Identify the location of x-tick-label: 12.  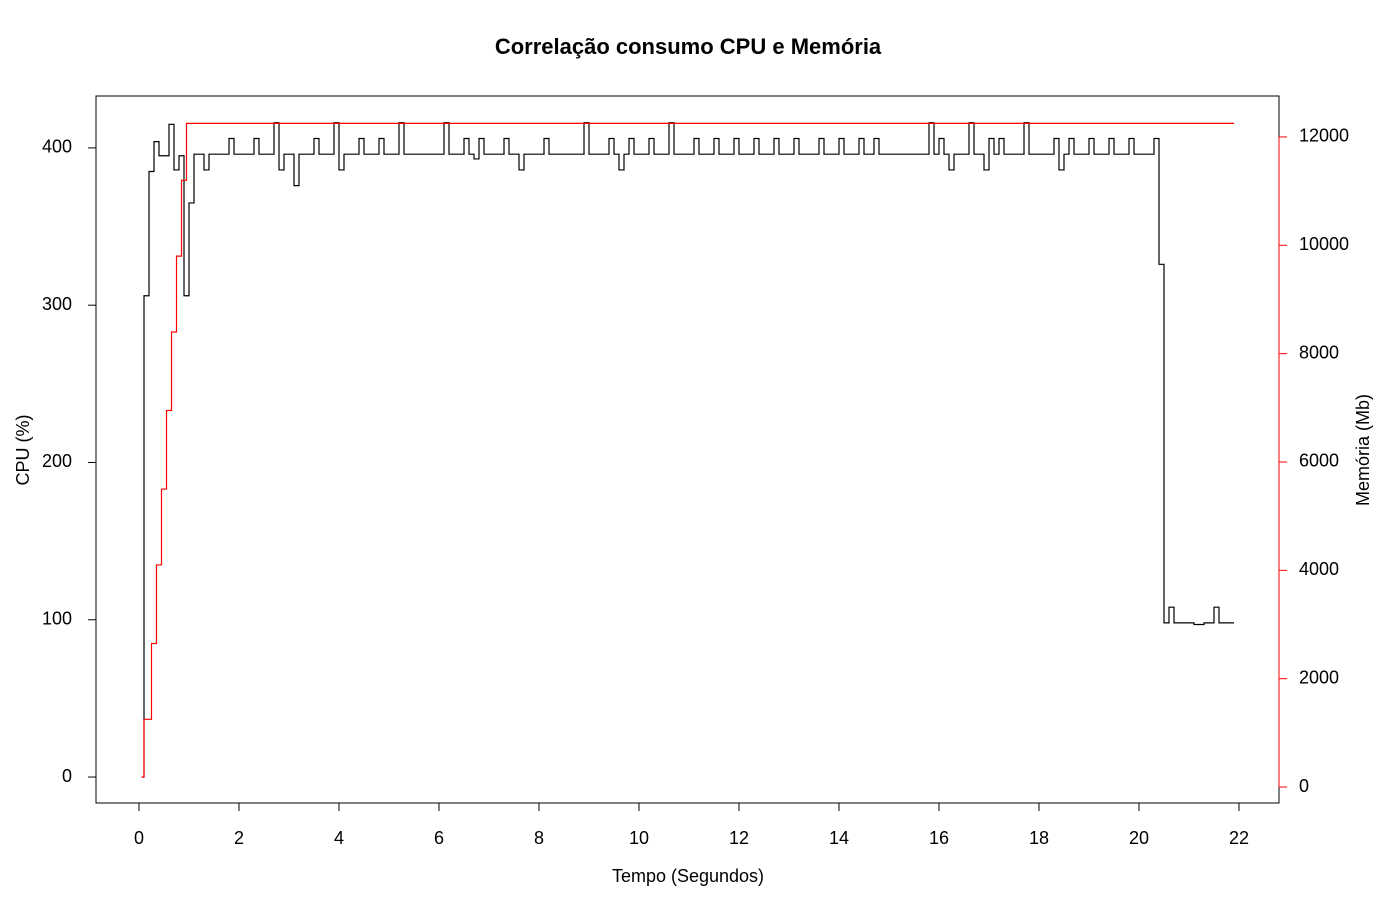
(739, 838).